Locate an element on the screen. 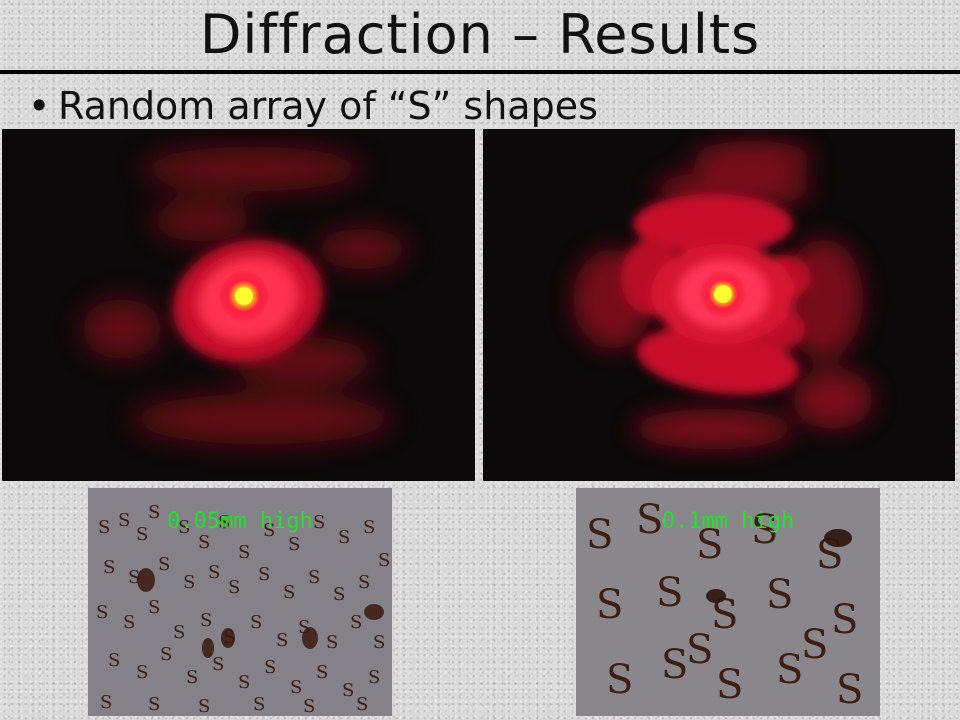  bullet-text: Random array of “S” shapes is located at coordinates (328, 106).